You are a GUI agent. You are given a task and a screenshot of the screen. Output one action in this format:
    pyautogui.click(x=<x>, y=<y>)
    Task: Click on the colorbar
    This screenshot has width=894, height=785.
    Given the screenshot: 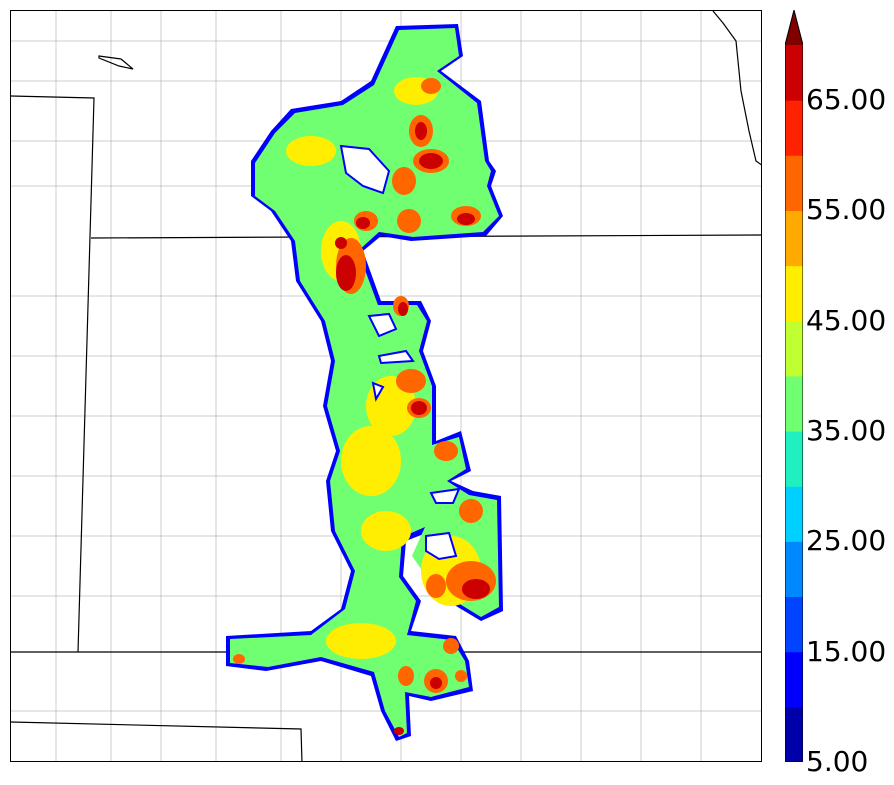 What is the action you would take?
    pyautogui.click(x=794, y=386)
    